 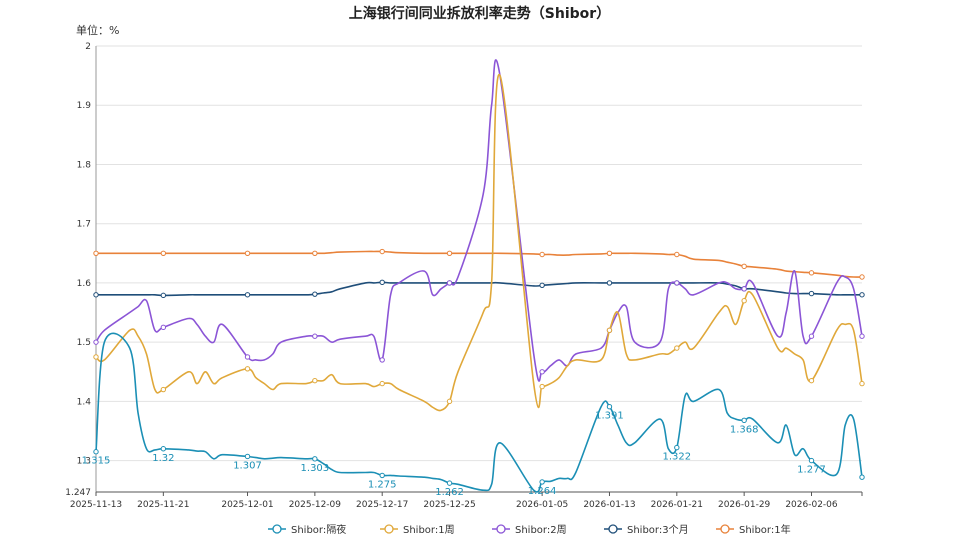 I want to click on chart-title: 上海银行间同业拆放利率走势（Shibor）, so click(x=479, y=14).